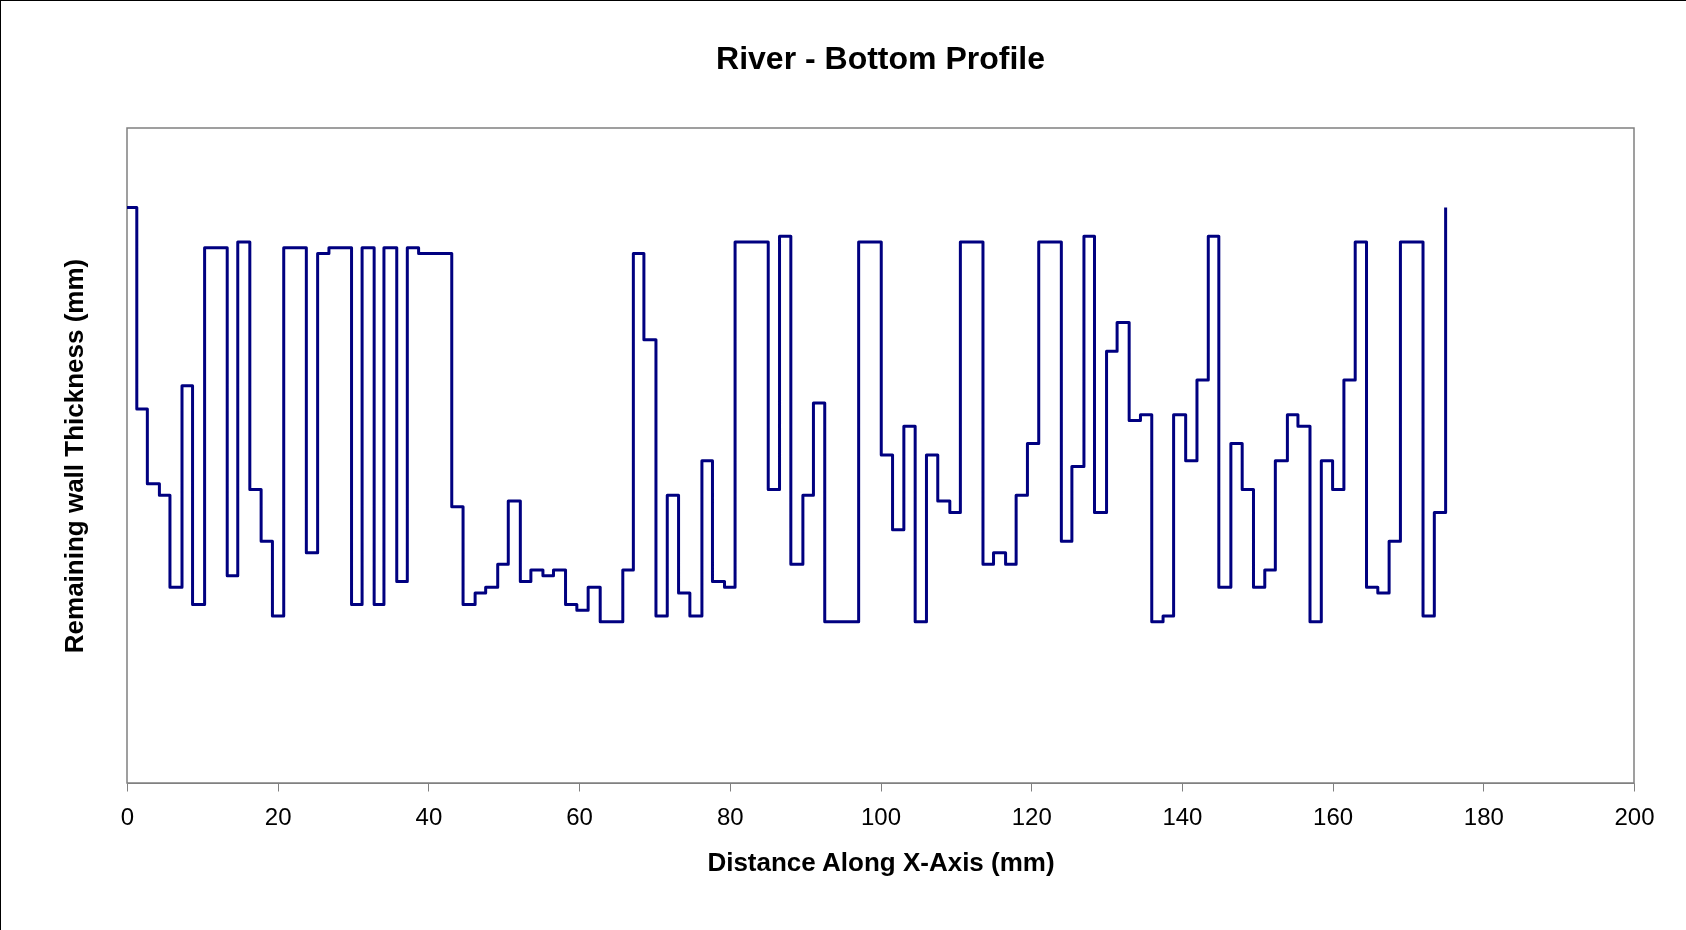  I want to click on x-tick-label: 0, so click(127, 816).